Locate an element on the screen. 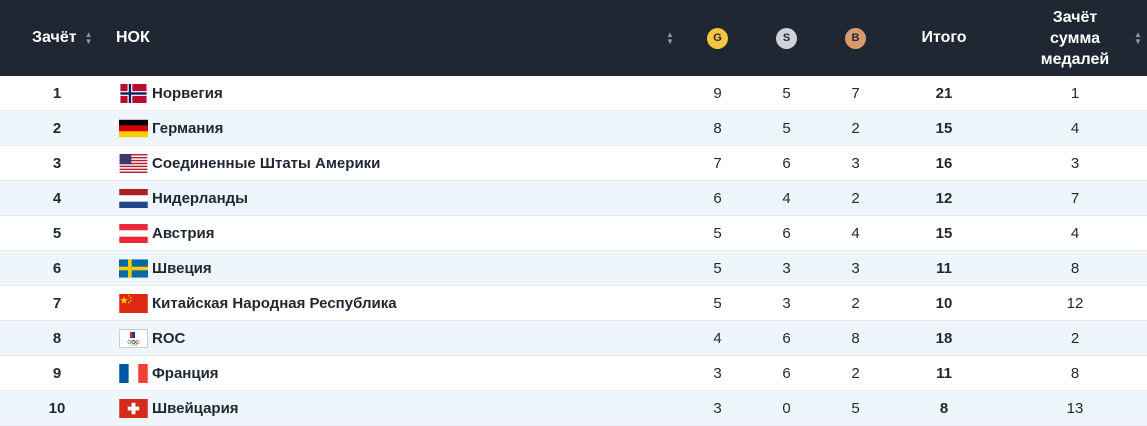 The image size is (1147, 426). medal-rank-sort: ▲ ▼ is located at coordinates (1138, 38).